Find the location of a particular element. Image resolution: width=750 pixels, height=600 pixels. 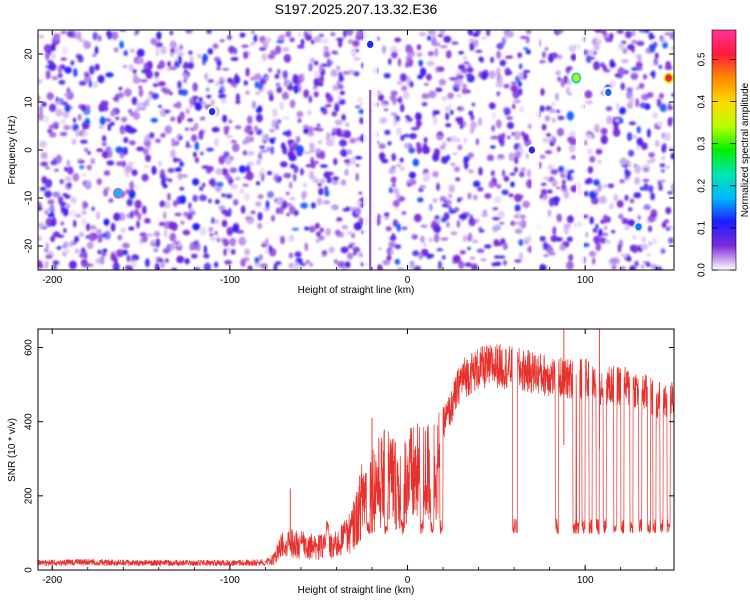

spectrogram-y-label: Frequency (Hz) is located at coordinates (12, 150).